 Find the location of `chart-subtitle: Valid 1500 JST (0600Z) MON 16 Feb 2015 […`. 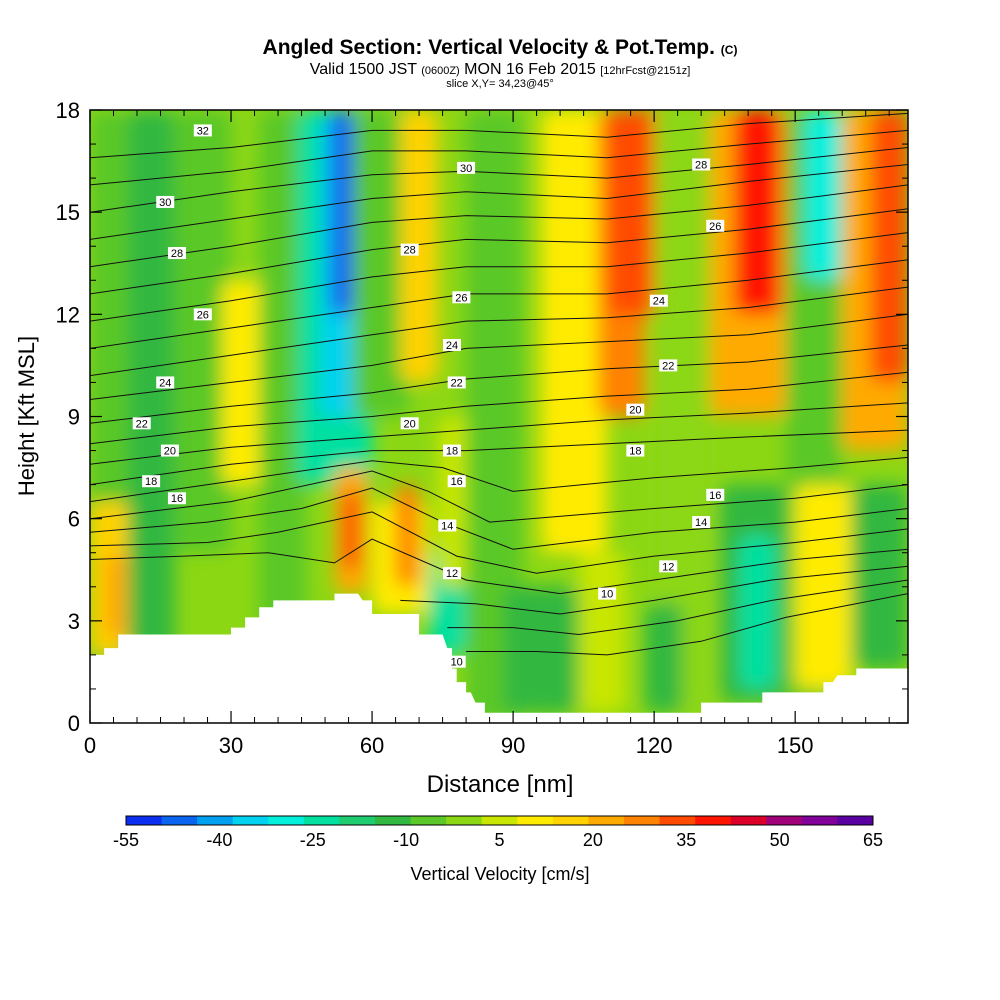

chart-subtitle: Valid 1500 JST (0600Z) MON 16 Feb 2015 [… is located at coordinates (500, 70).